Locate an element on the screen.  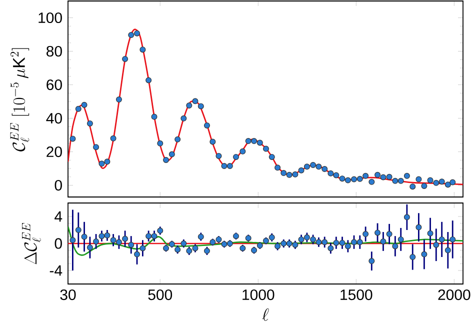
y-tick-label: 60 is located at coordinates (54, 84).